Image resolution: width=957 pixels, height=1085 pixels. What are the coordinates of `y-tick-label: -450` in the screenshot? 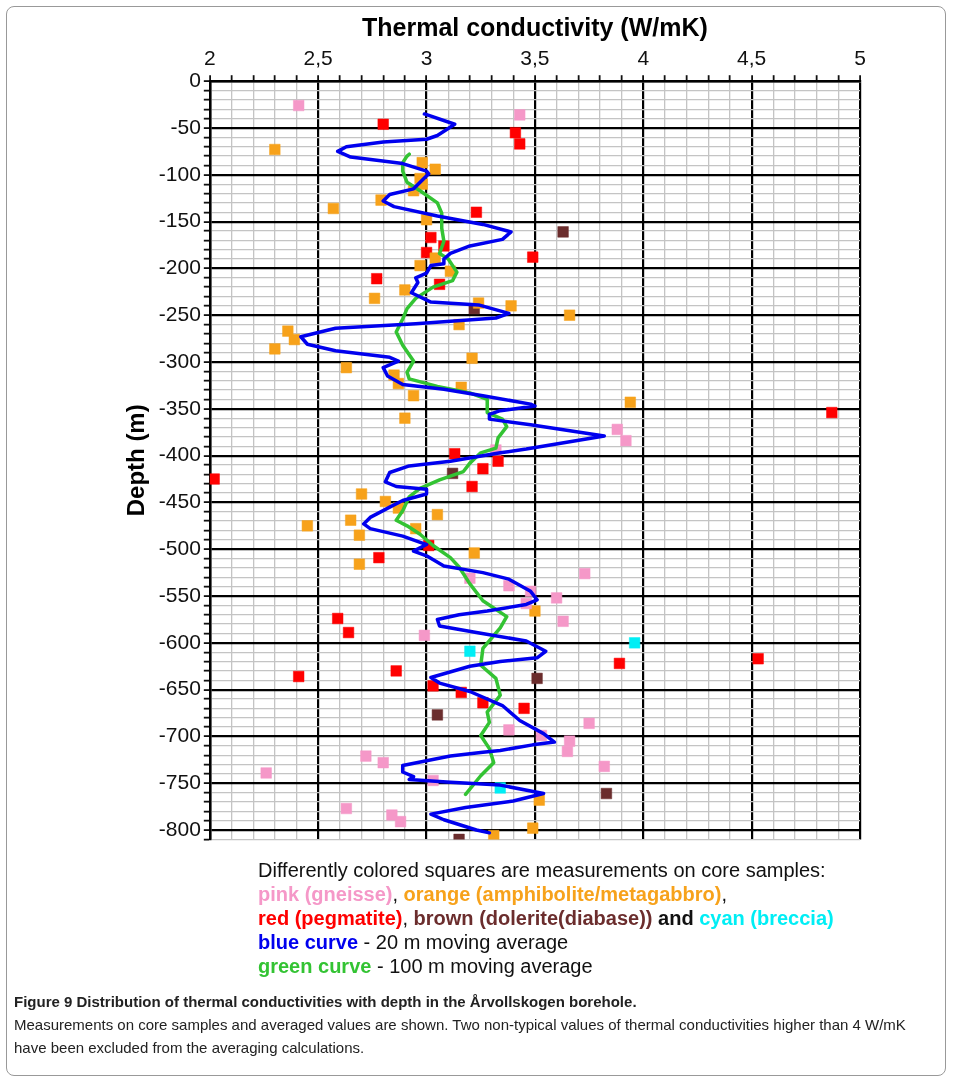 It's located at (179, 501).